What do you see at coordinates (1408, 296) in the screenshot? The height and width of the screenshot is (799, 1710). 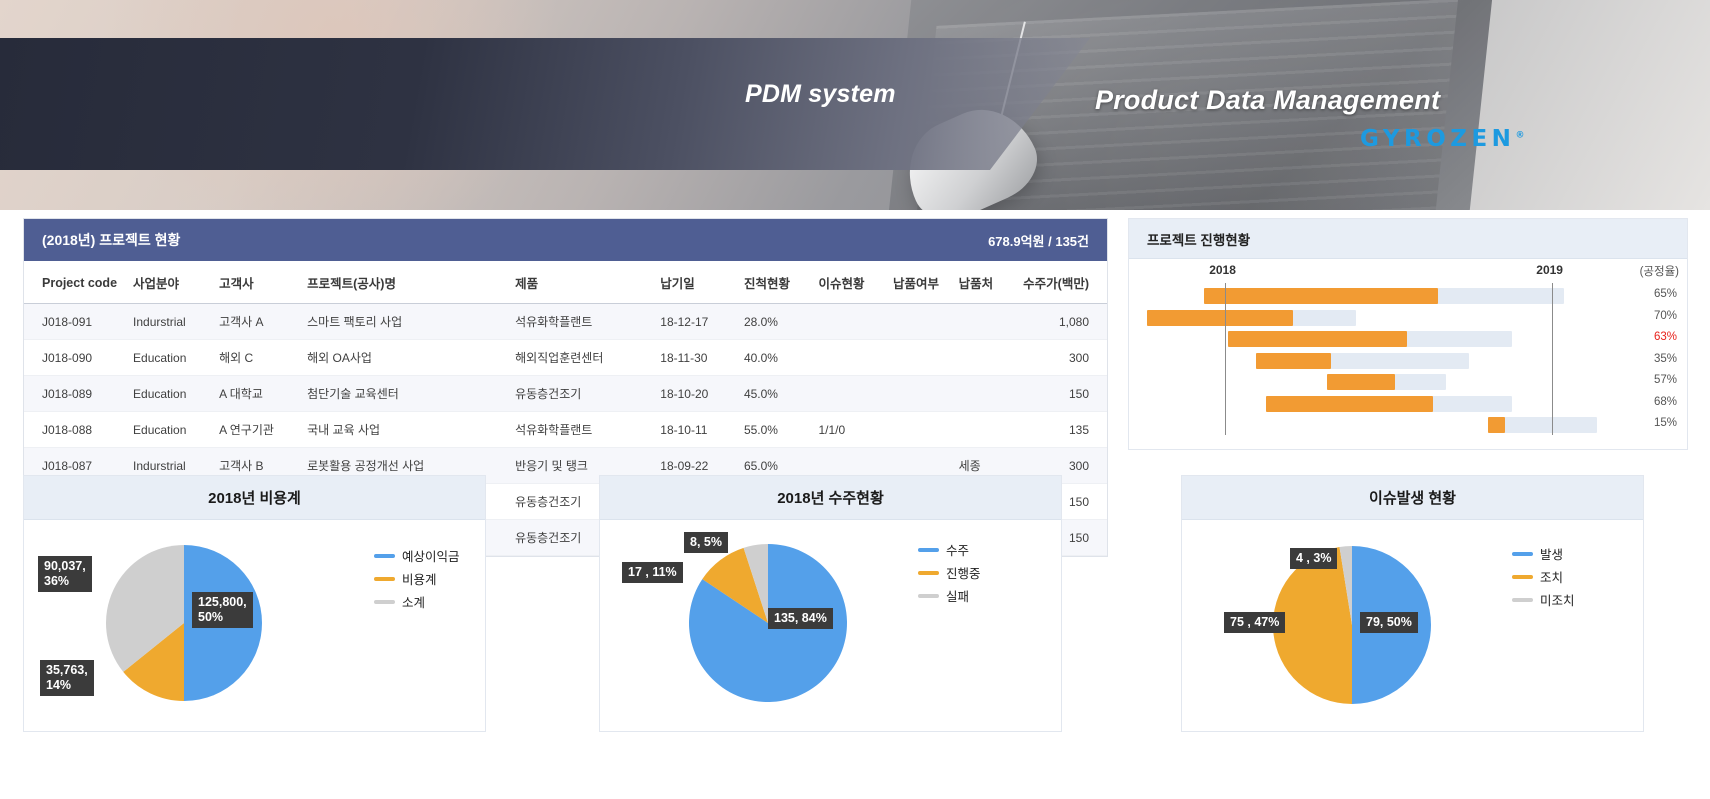 I see `gantt-row: 65%` at bounding box center [1408, 296].